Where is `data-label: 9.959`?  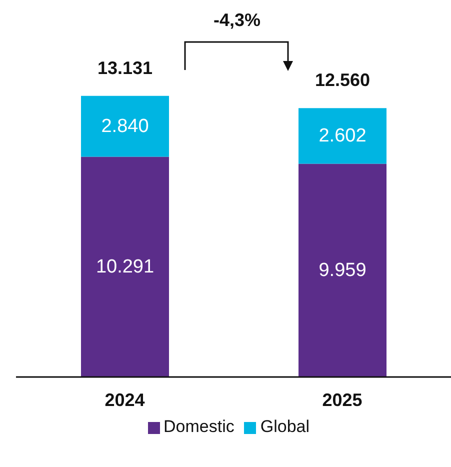
data-label: 9.959 is located at coordinates (342, 270).